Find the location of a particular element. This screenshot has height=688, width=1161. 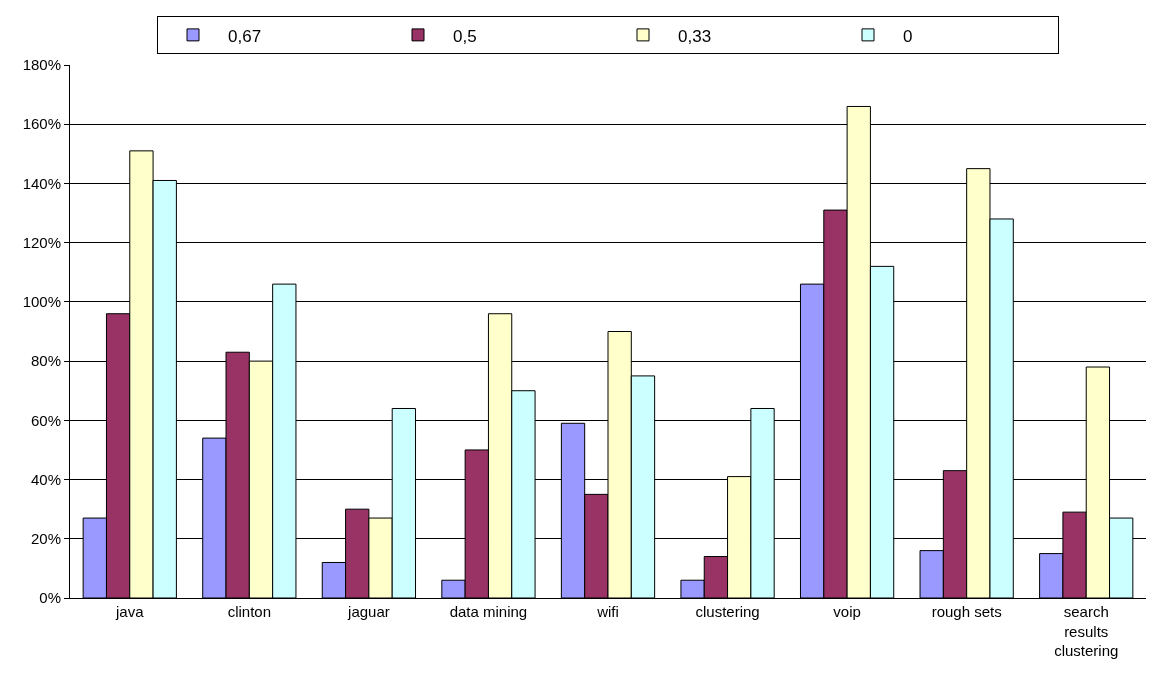

legend-label: 0 is located at coordinates (908, 36).